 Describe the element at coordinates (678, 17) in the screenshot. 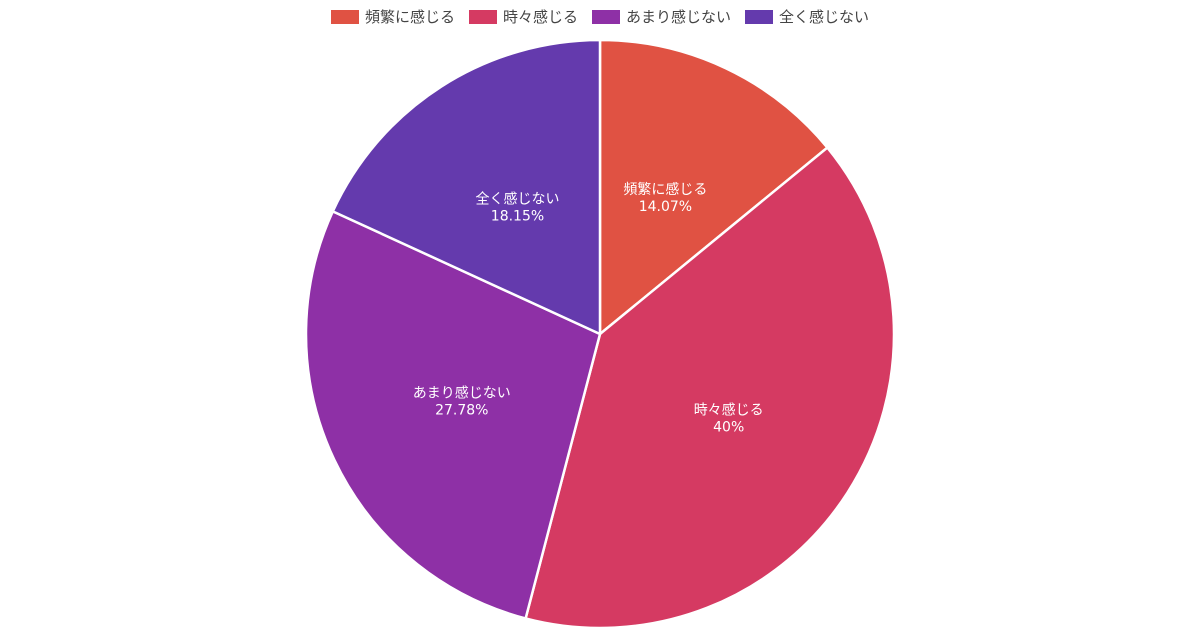

I see `legend-label-3: あまり感じない` at that location.